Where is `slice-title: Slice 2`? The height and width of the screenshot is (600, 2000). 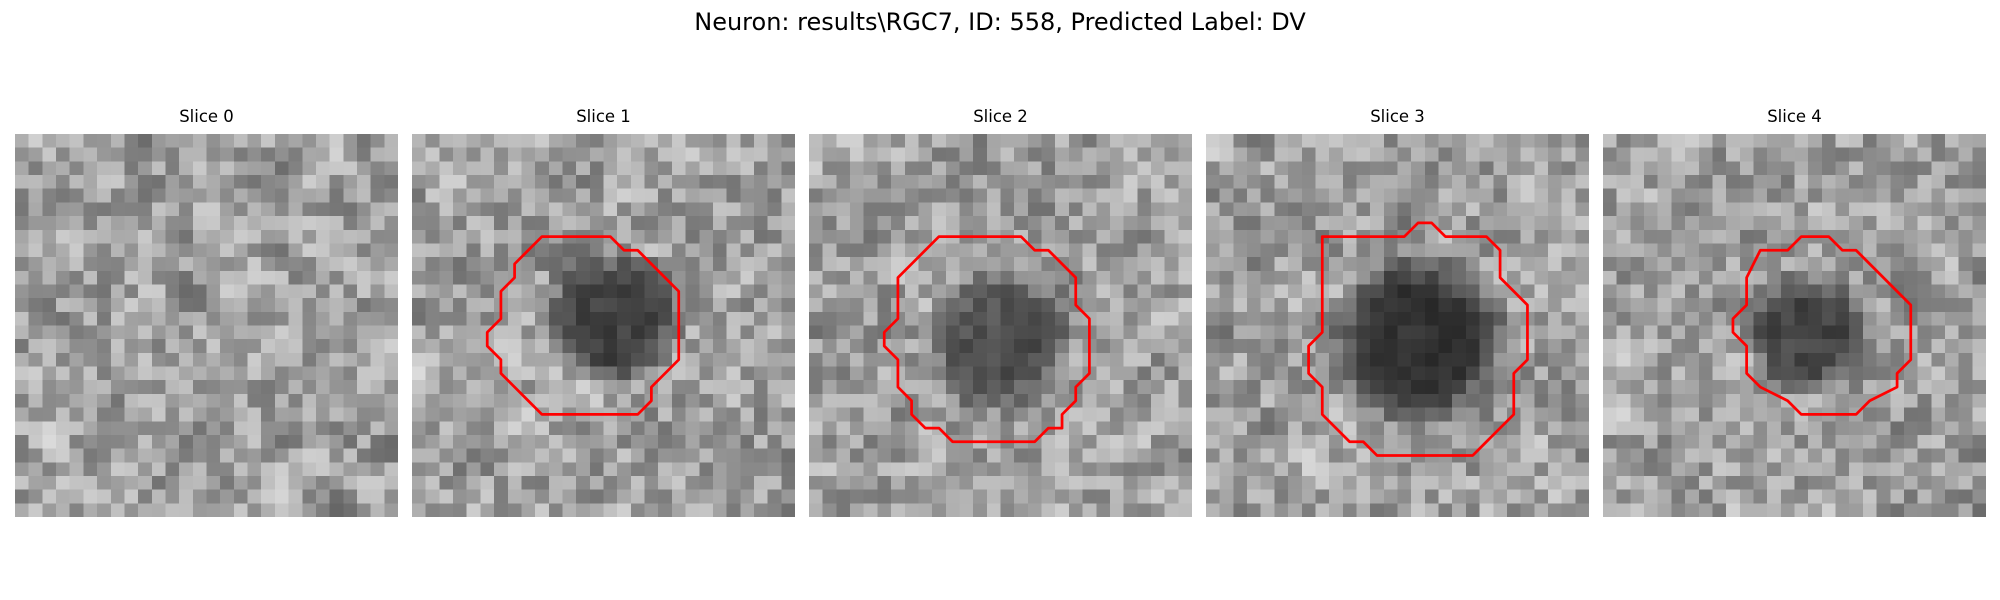 slice-title: Slice 2 is located at coordinates (1000, 116).